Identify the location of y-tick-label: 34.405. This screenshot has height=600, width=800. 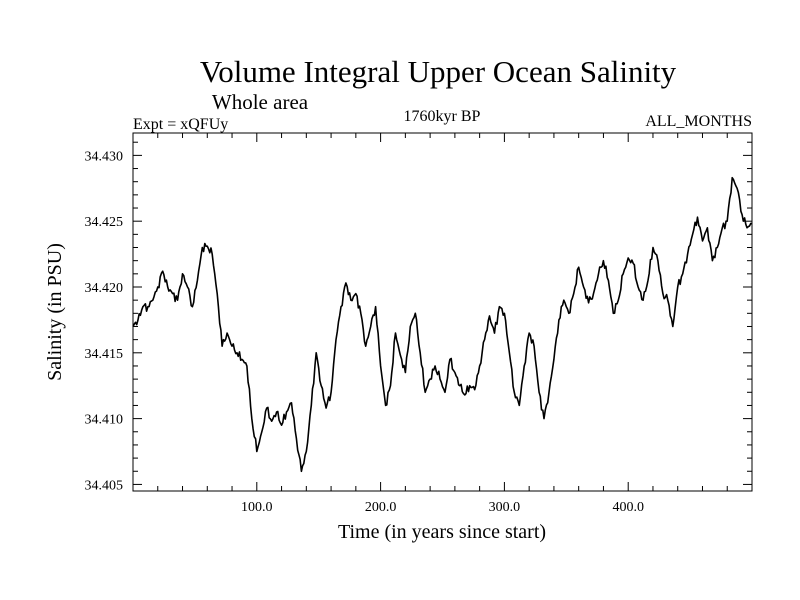
(104, 485).